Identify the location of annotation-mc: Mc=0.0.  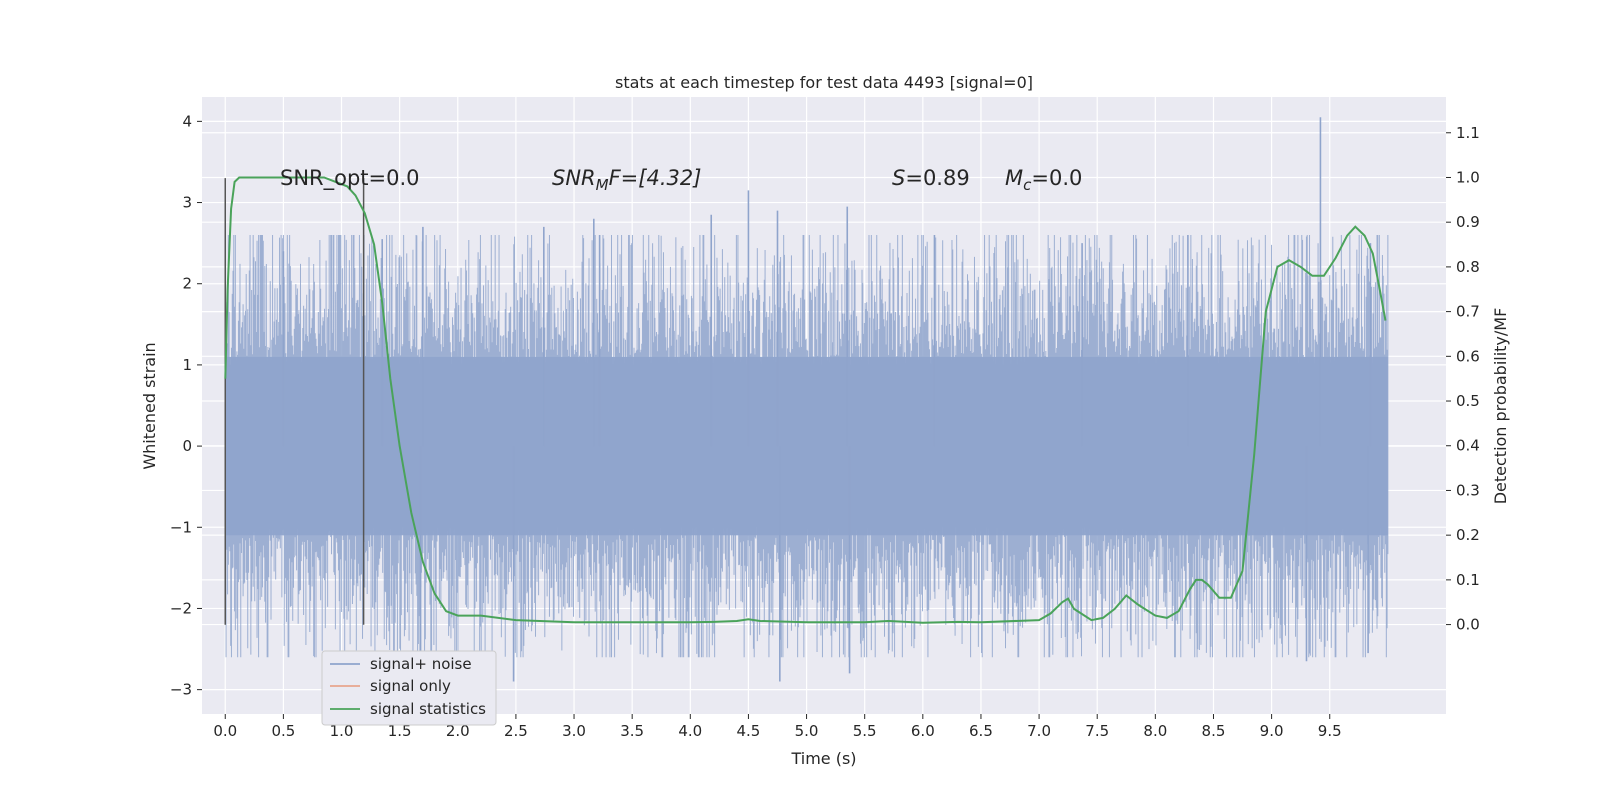
(1043, 180).